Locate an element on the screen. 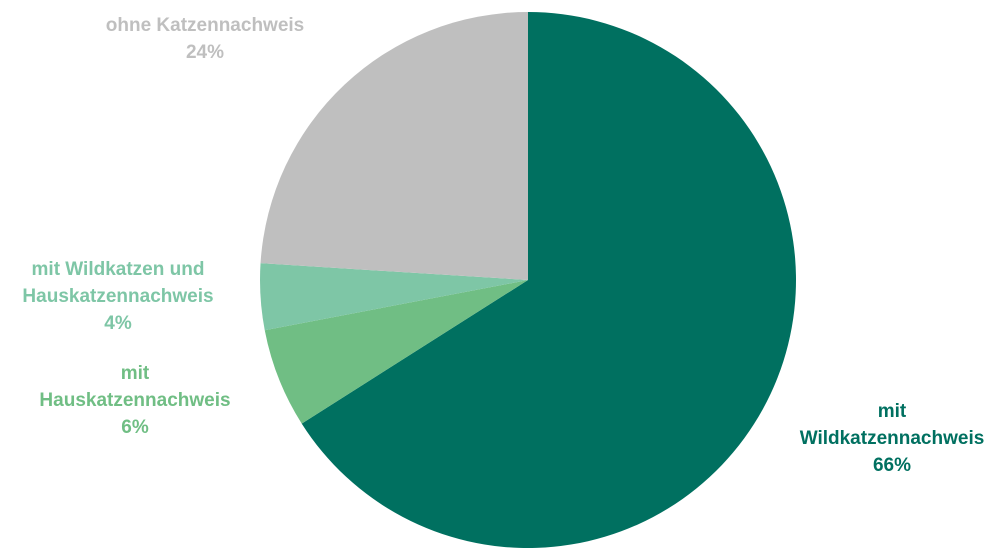  pie-slice-wild-und-hauskatzennachweis is located at coordinates (394, 297).